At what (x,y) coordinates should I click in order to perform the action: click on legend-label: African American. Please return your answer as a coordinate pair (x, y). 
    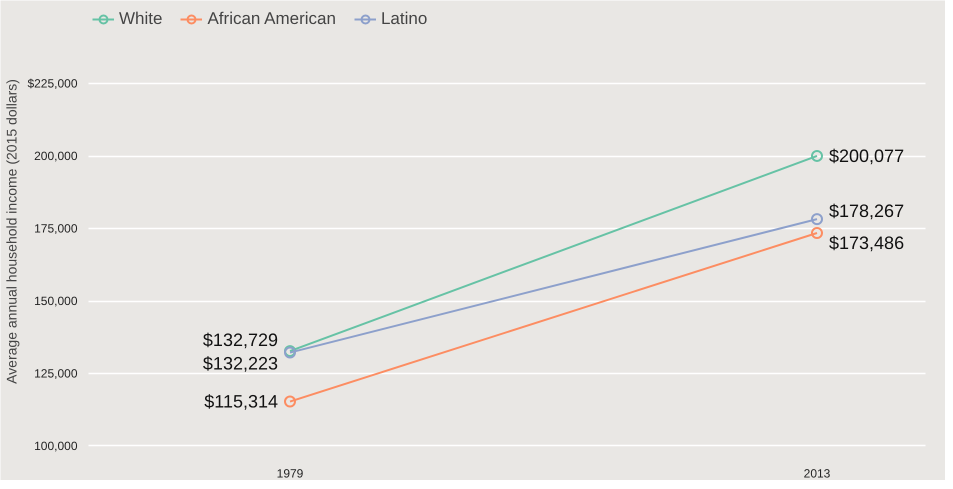
    Looking at the image, I should click on (271, 19).